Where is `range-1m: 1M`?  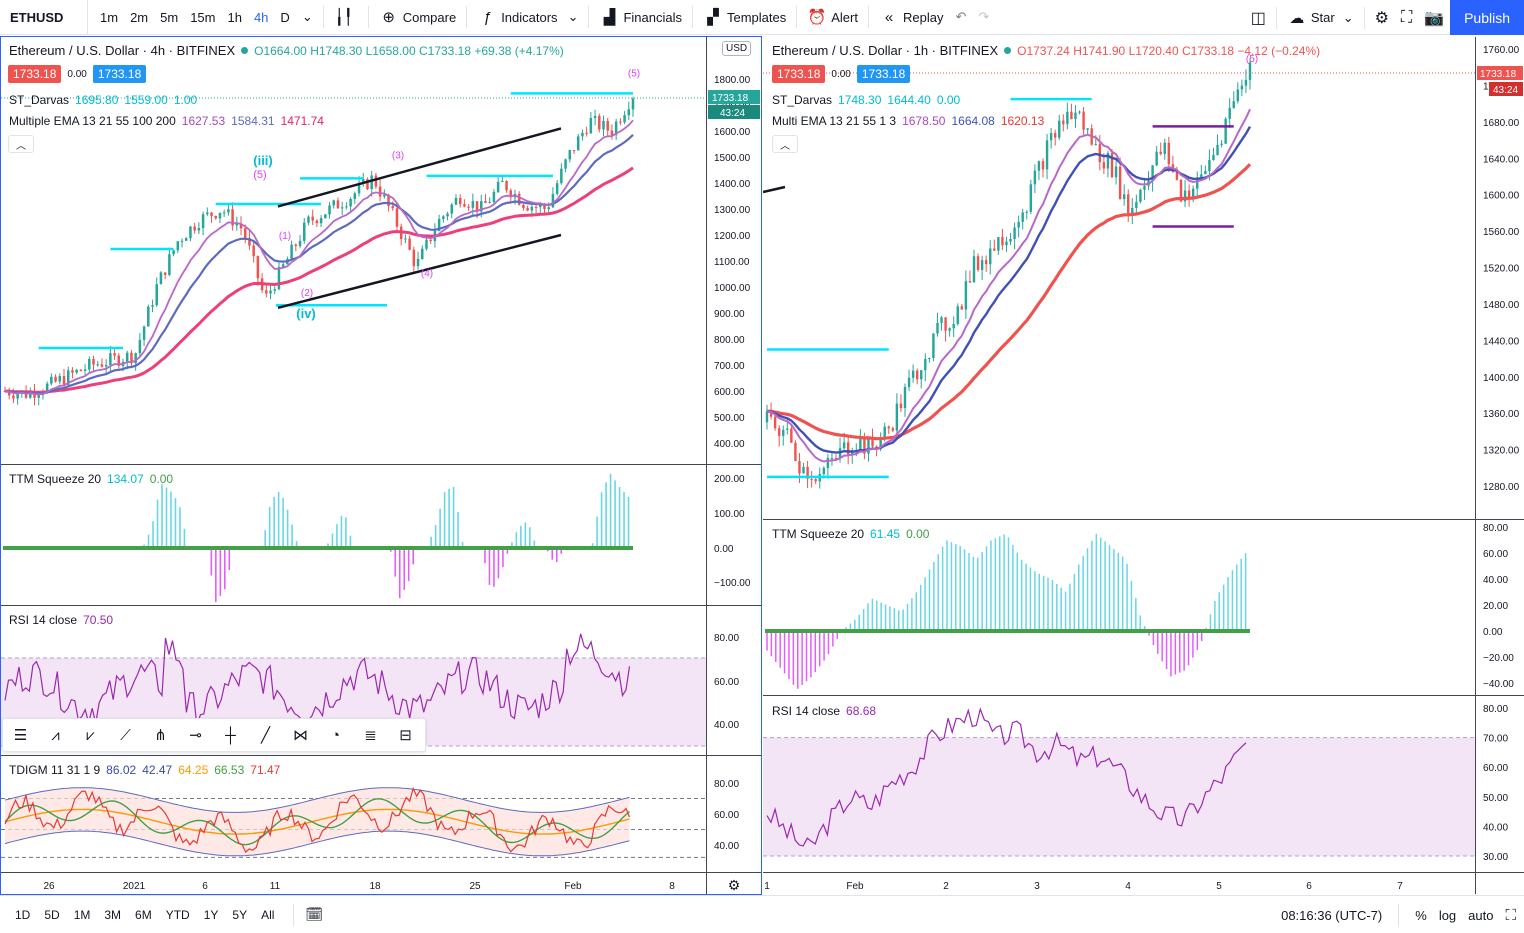 range-1m: 1M is located at coordinates (82, 914).